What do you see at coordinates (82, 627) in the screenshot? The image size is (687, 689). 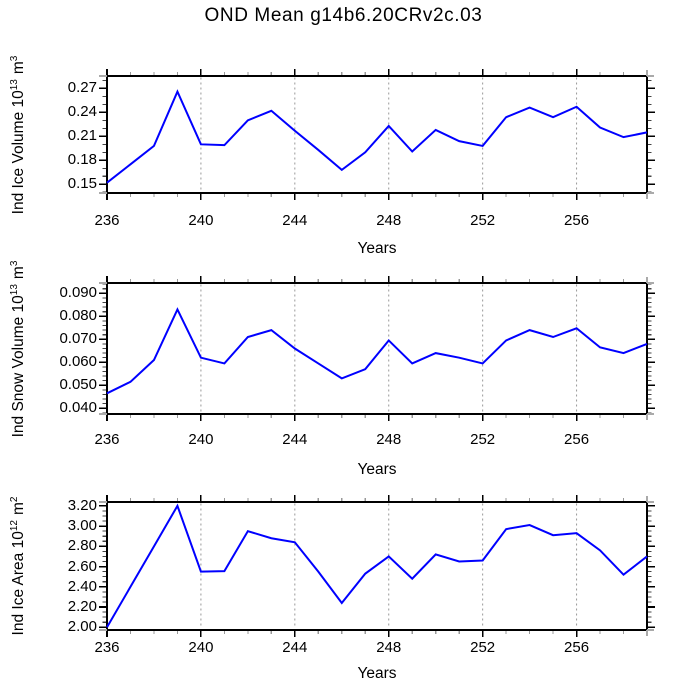 I see `y-tick-label: 2.00` at bounding box center [82, 627].